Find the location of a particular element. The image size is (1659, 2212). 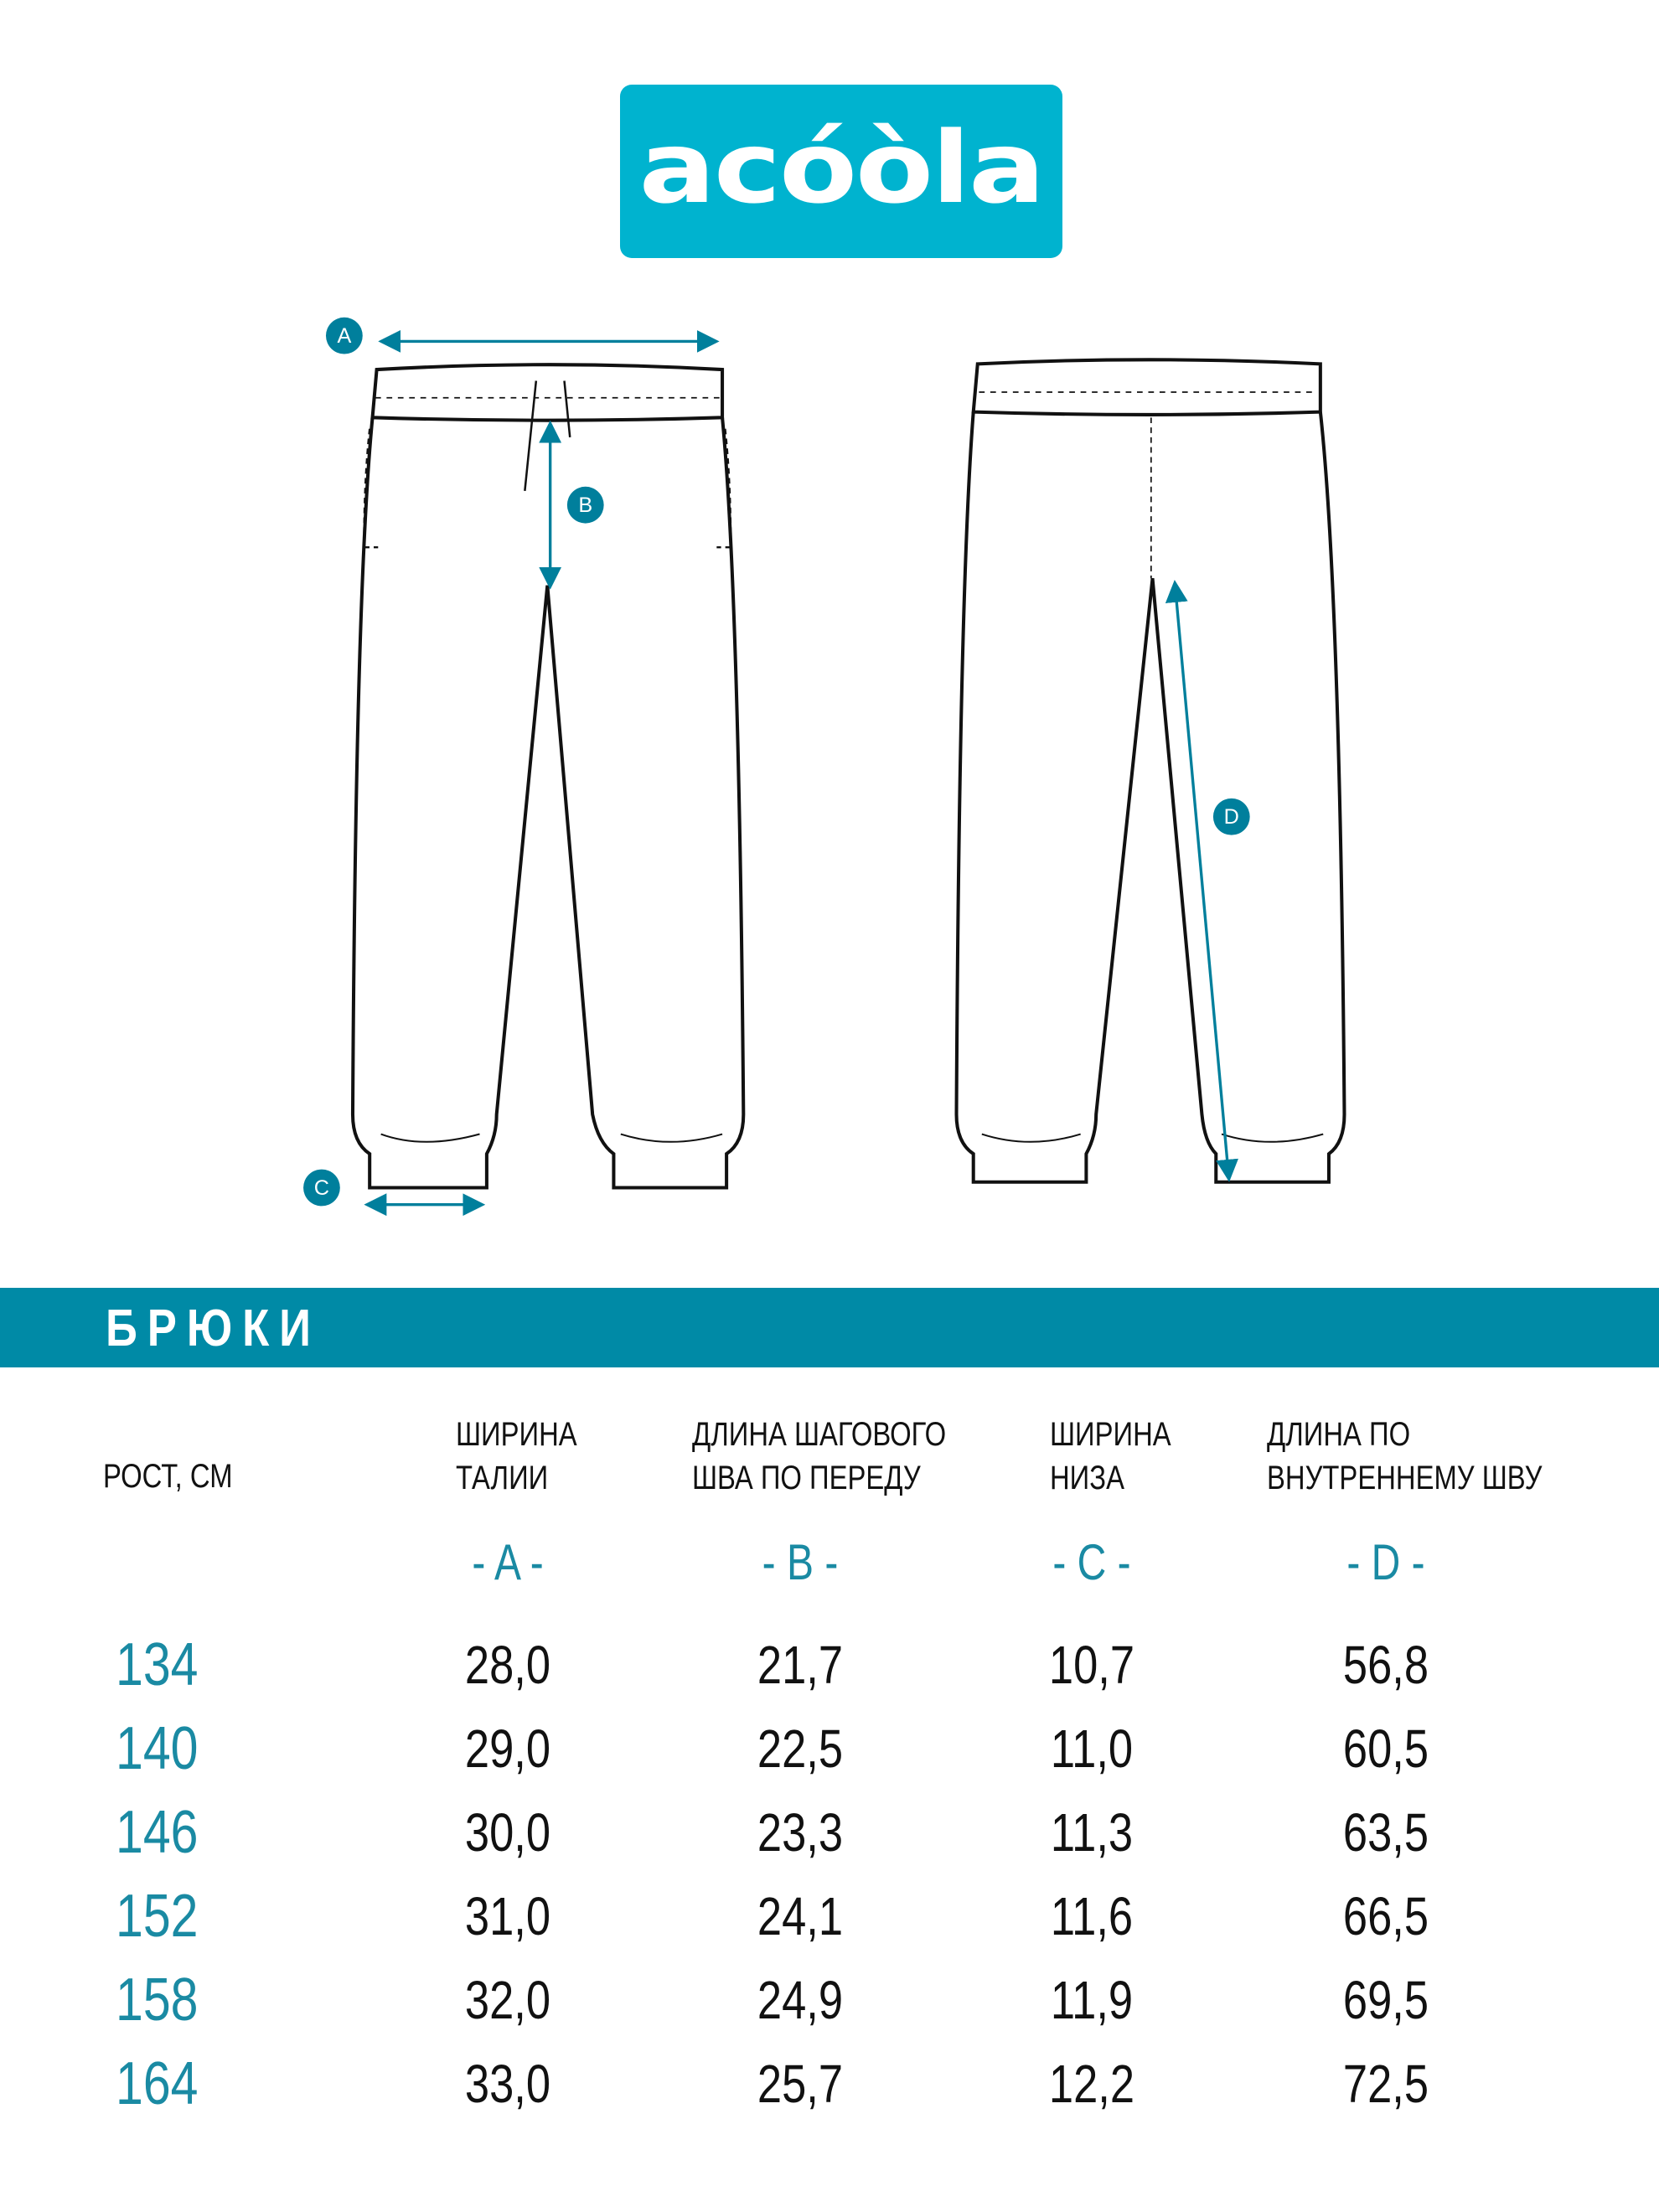

marker-a: A is located at coordinates (344, 335).